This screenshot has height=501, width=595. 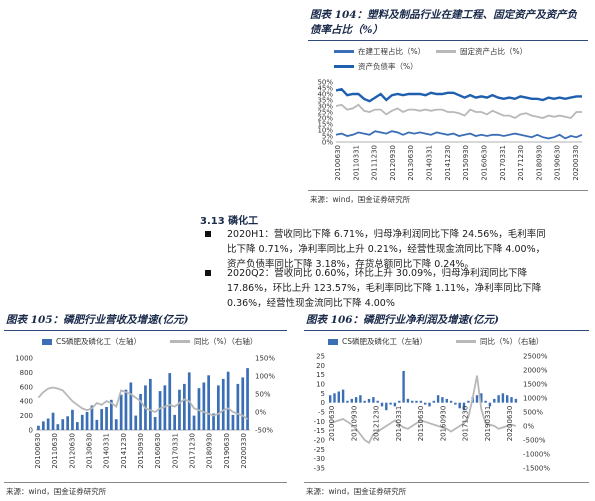 What do you see at coordinates (448, 163) in the screenshot?
I see `fig104-xtick-label: 20141230` at bounding box center [448, 163].